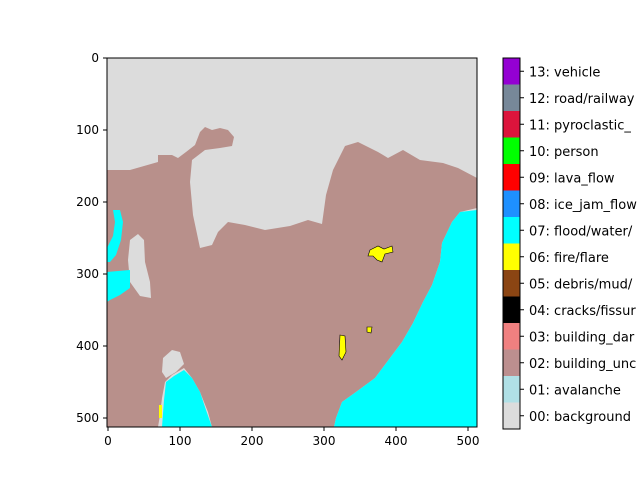 Image resolution: width=640 pixels, height=480 pixels. I want to click on y-tick-label: 400, so click(87, 346).